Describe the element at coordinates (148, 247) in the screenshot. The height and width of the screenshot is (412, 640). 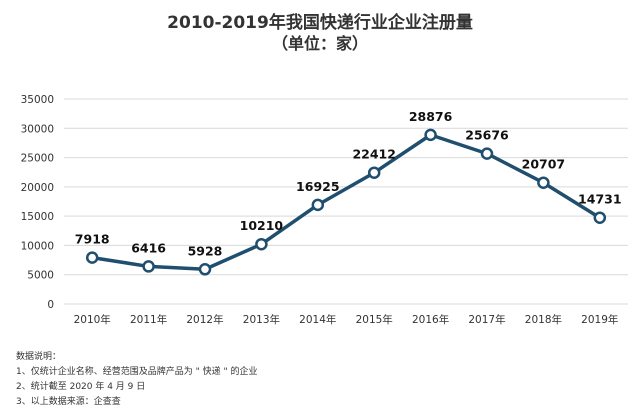
I see `data-label: 6416` at that location.